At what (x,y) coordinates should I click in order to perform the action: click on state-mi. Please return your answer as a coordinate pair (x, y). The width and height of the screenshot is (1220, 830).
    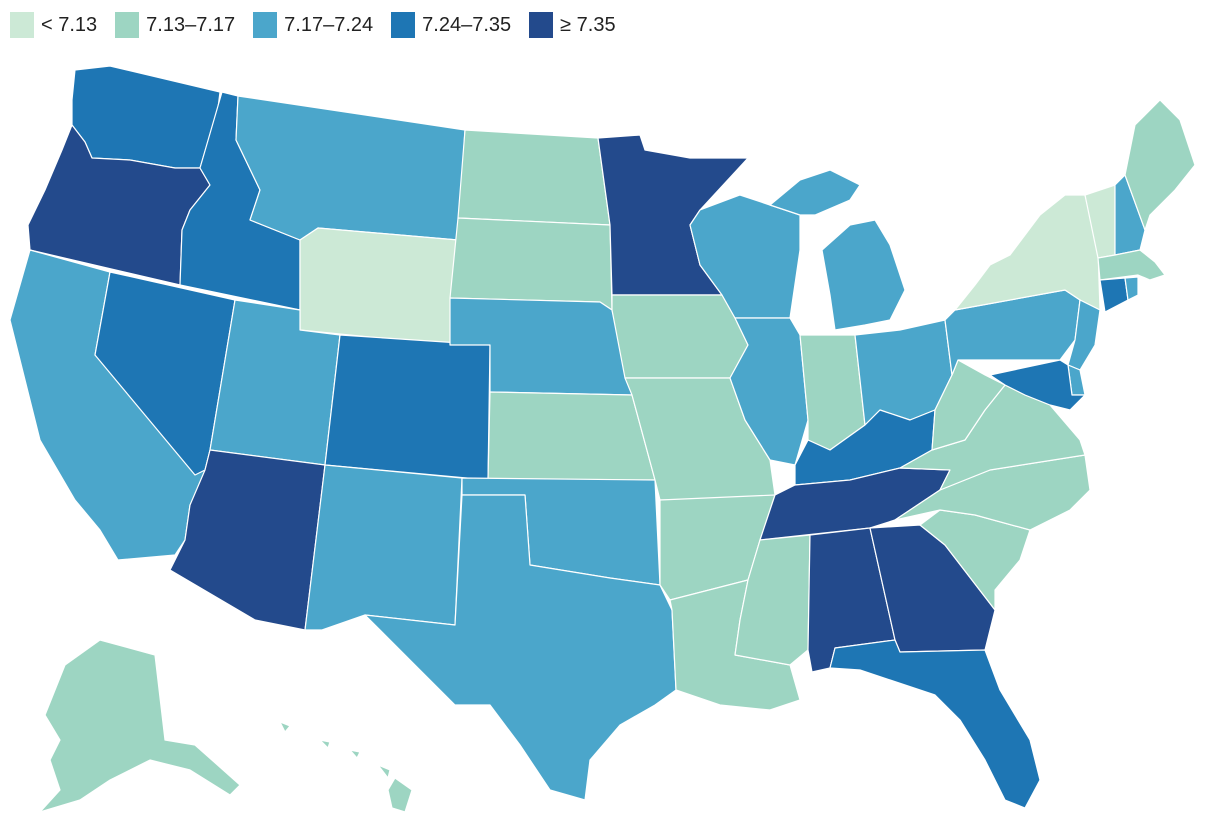
    Looking at the image, I should click on (837, 250).